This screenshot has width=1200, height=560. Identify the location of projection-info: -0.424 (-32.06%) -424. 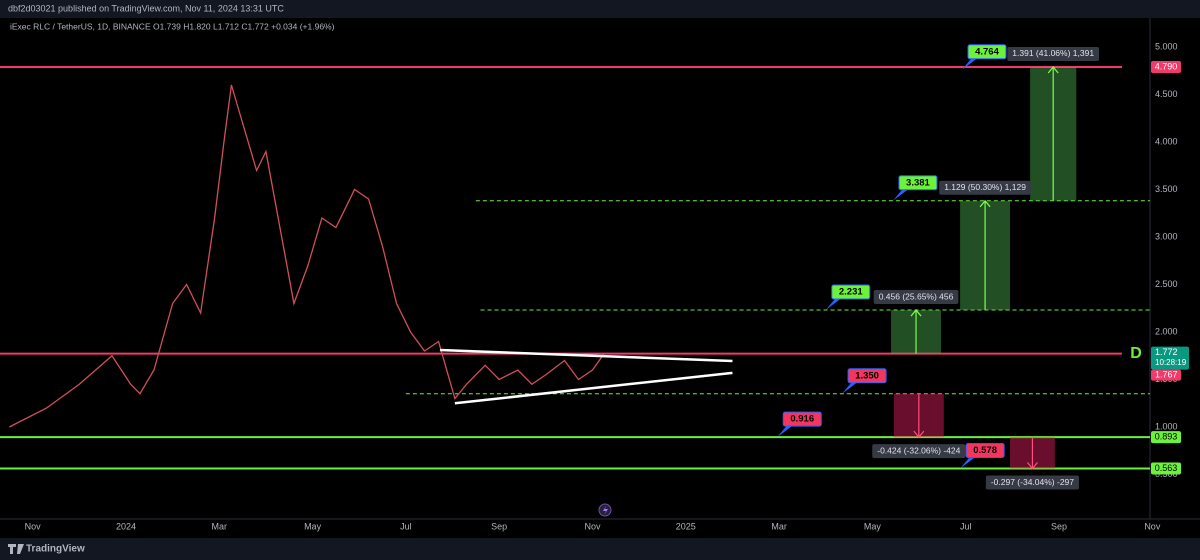
(918, 450).